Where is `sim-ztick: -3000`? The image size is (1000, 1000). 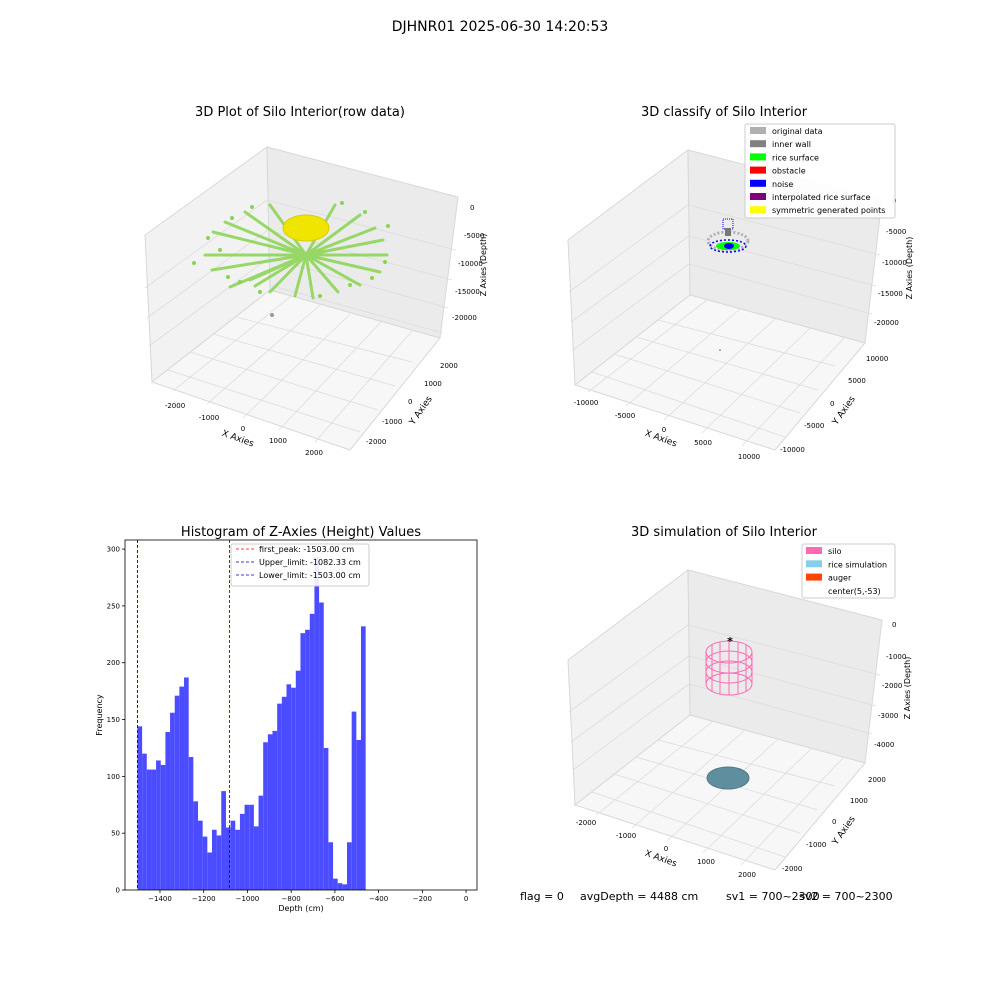 sim-ztick: -3000 is located at coordinates (888, 716).